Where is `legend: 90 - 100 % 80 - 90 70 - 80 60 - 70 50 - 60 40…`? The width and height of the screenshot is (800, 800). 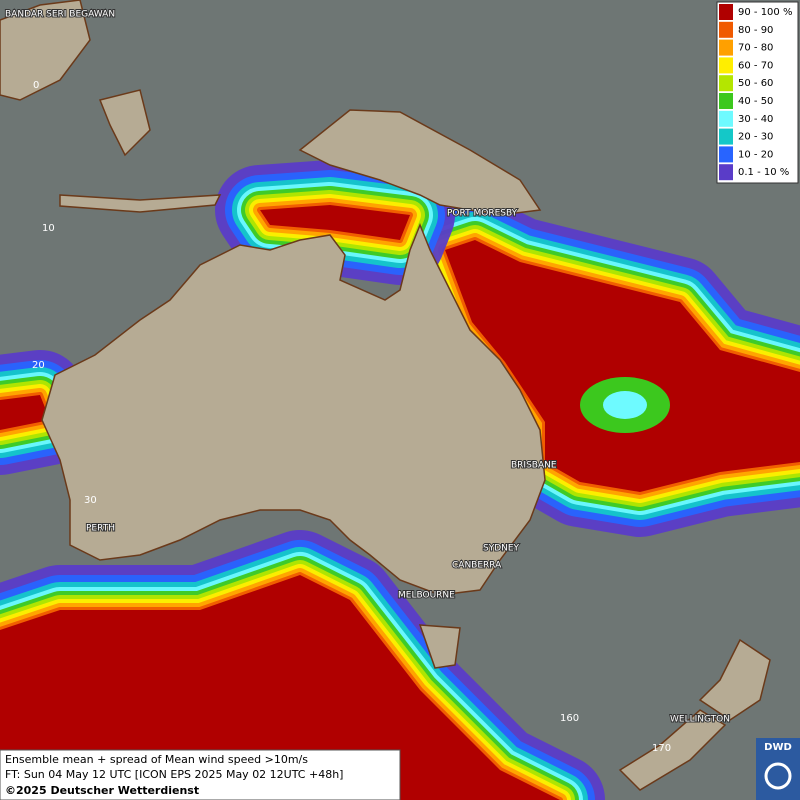 legend: 90 - 100 % 80 - 90 70 - 80 60 - 70 50 - 60 40… is located at coordinates (757, 92).